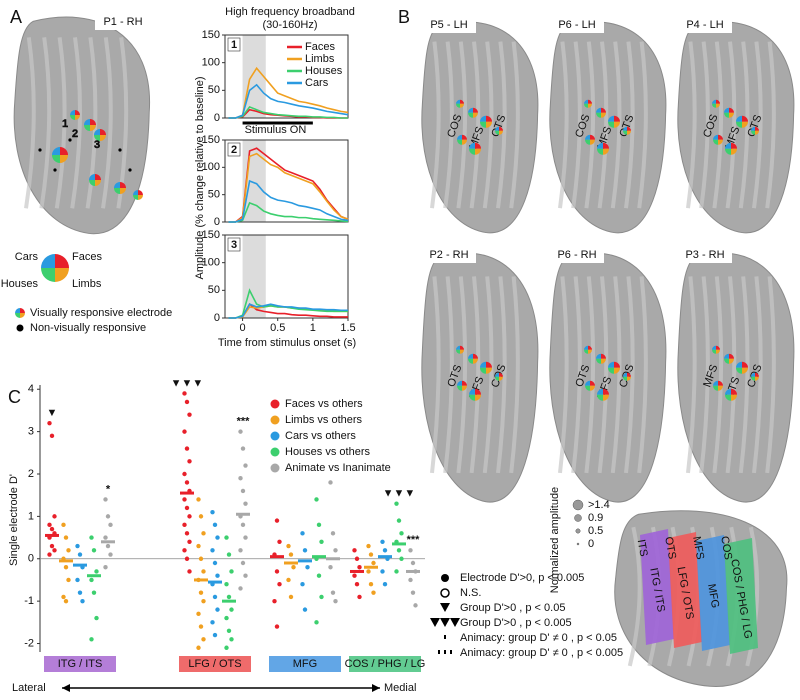  Describe the element at coordinates (31, 432) in the screenshot. I see `label: 3` at that location.